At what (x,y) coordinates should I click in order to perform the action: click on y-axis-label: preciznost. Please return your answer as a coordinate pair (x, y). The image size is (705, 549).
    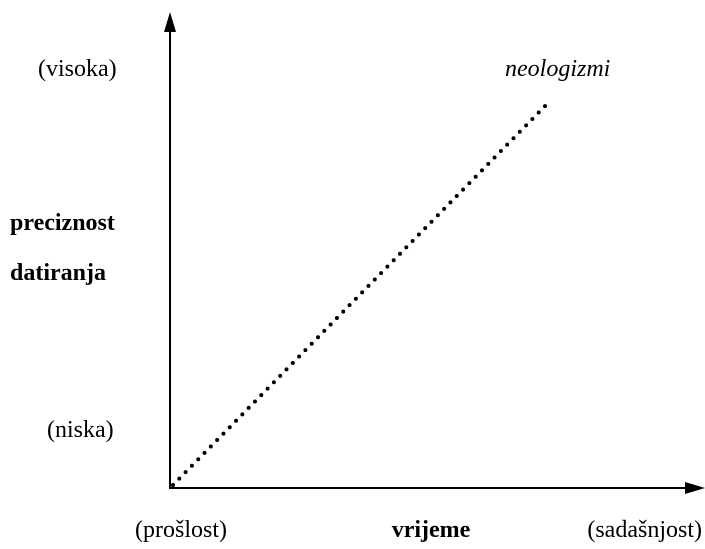
    Looking at the image, I should click on (62, 223).